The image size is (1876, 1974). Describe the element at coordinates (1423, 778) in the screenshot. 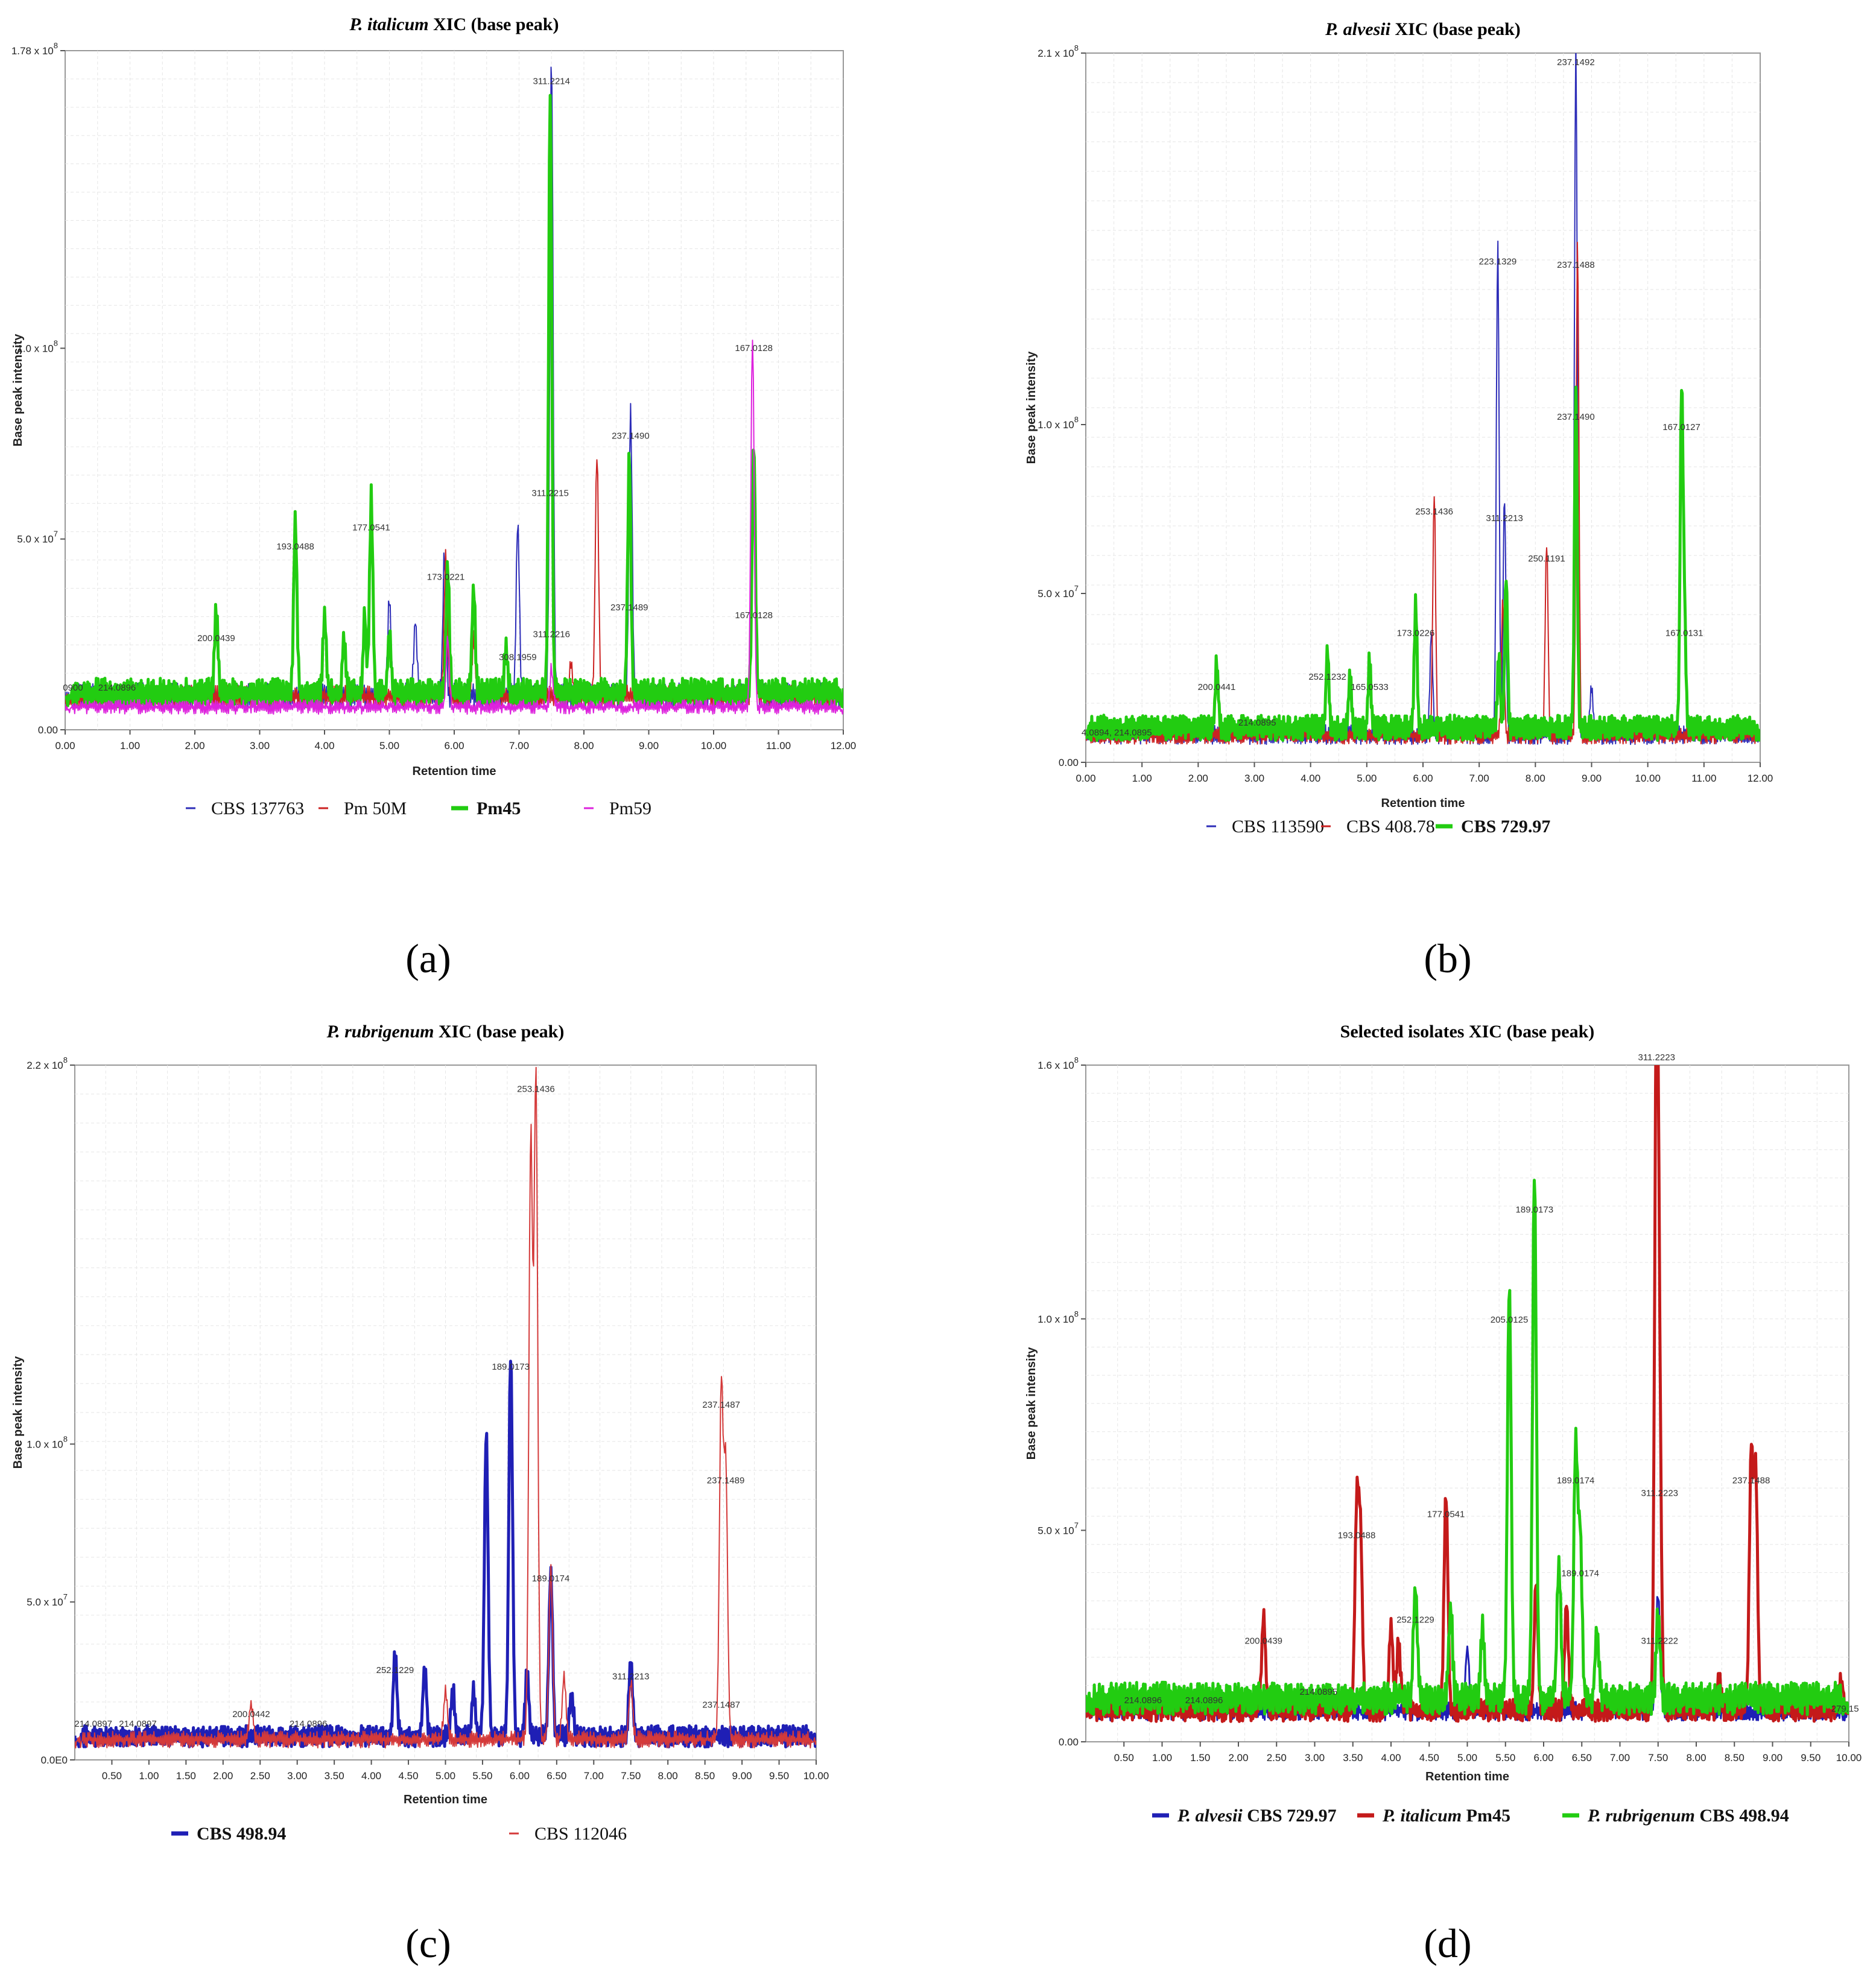

I see `x-tick-label: 6.00` at that location.